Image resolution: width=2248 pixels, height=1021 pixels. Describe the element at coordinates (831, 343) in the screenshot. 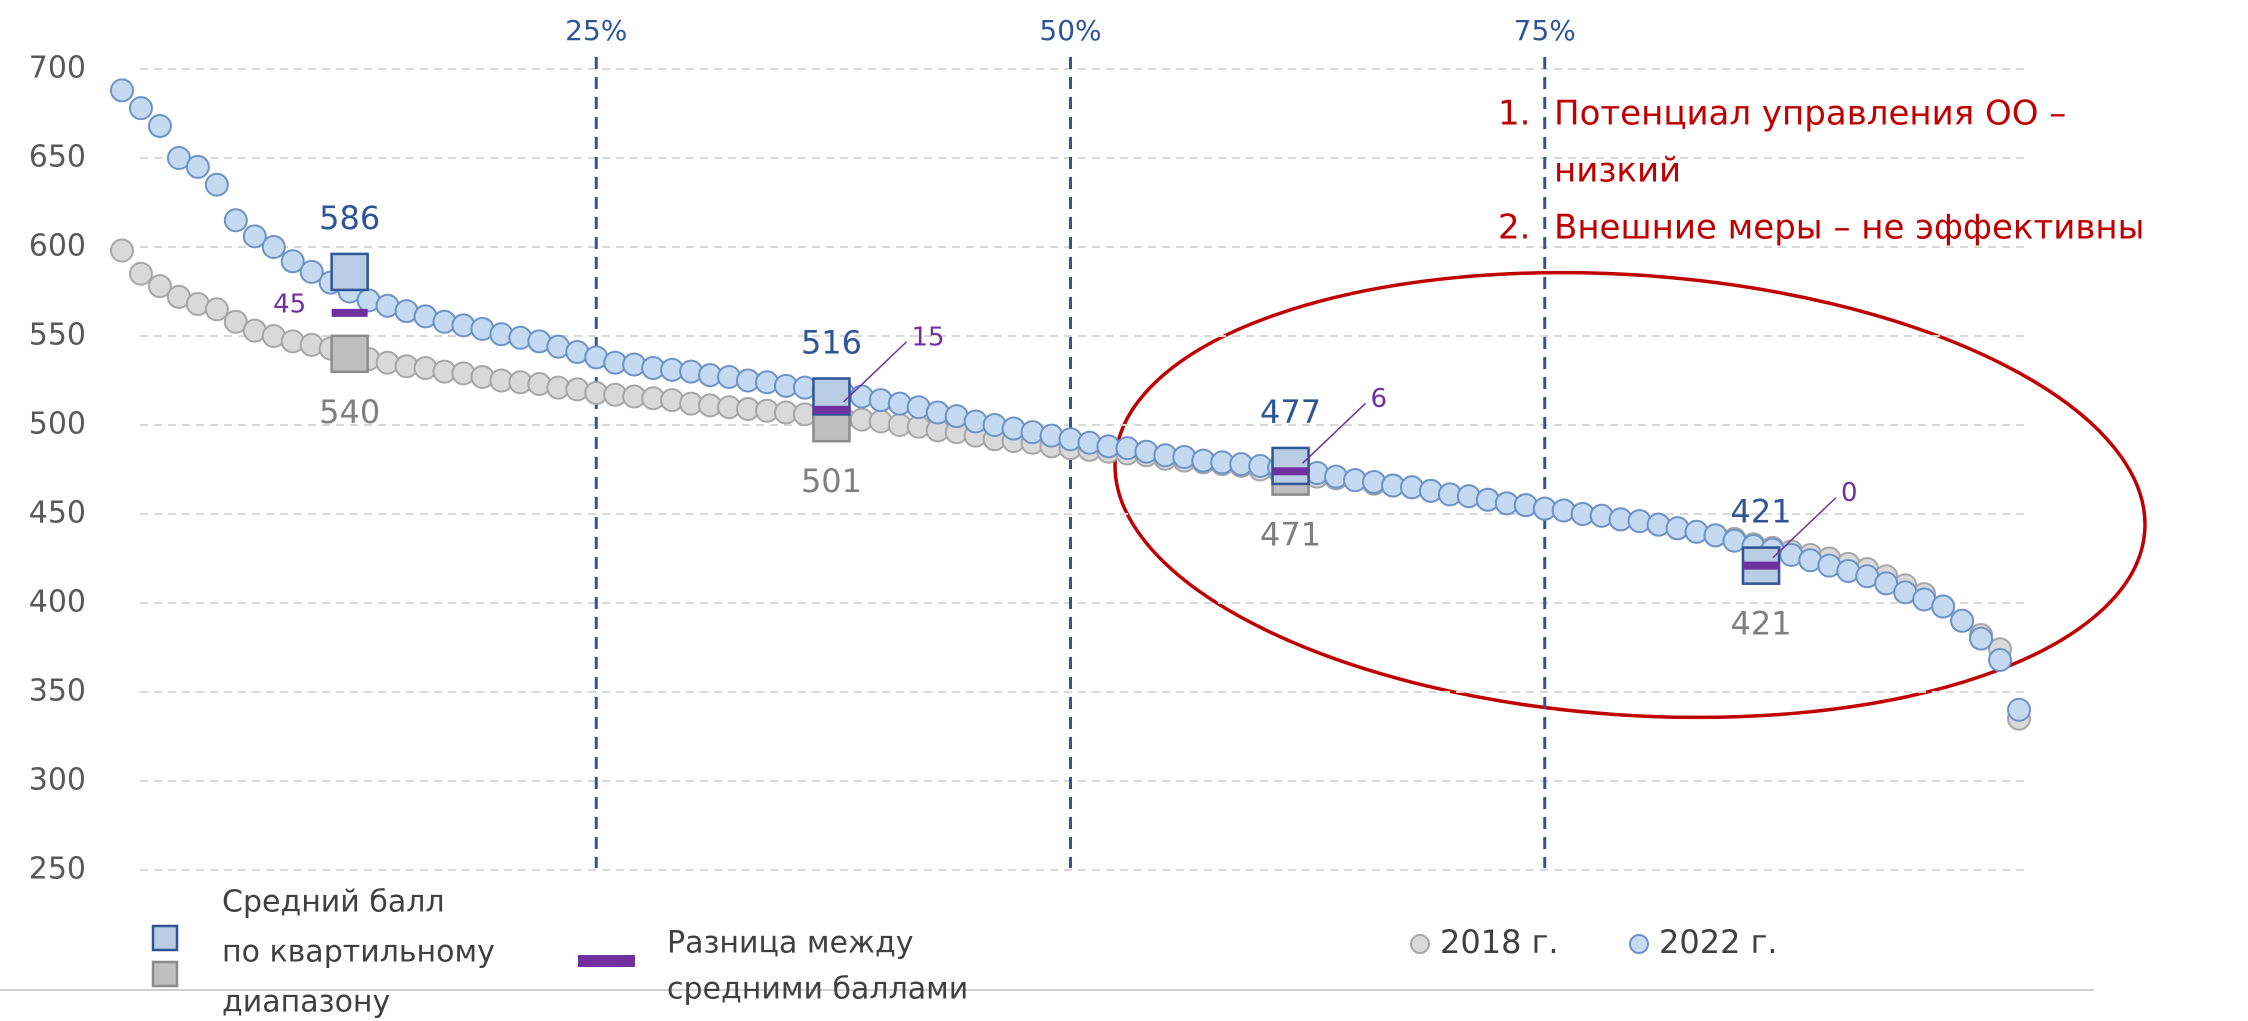

I see `mean-2022-label: 516` at that location.